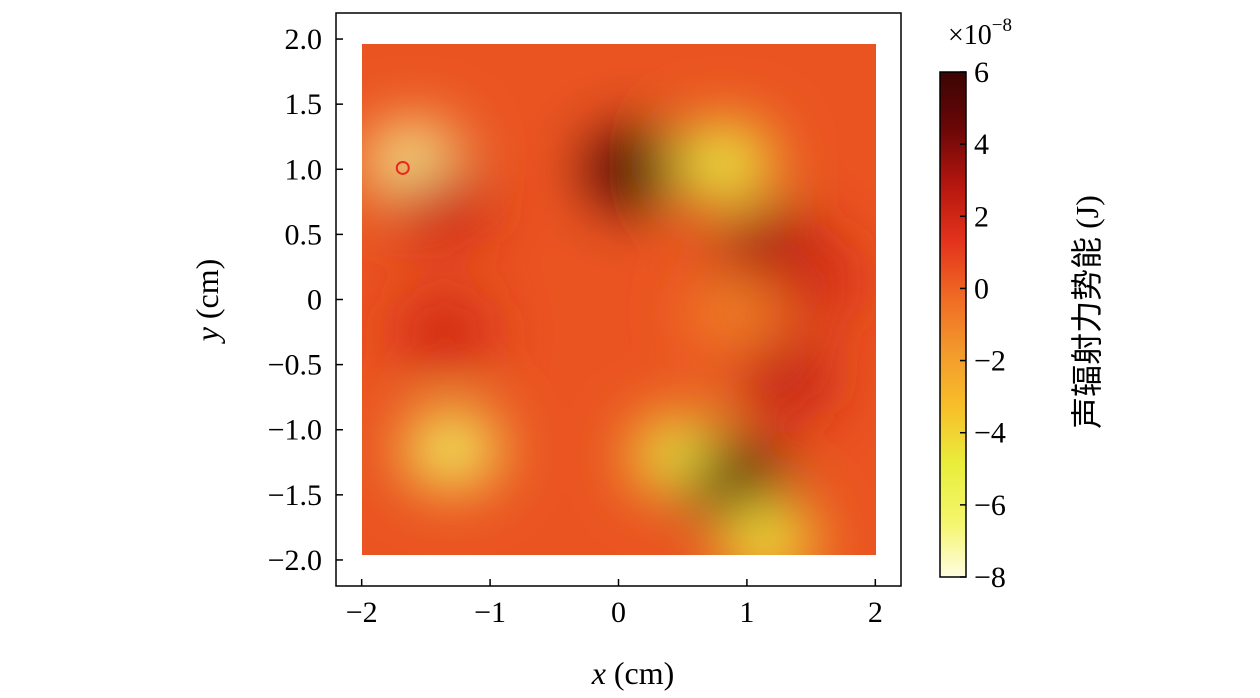 This screenshot has height=698, width=1260. Describe the element at coordinates (990, 433) in the screenshot. I see `colorbar-tick-label-6: −4` at that location.